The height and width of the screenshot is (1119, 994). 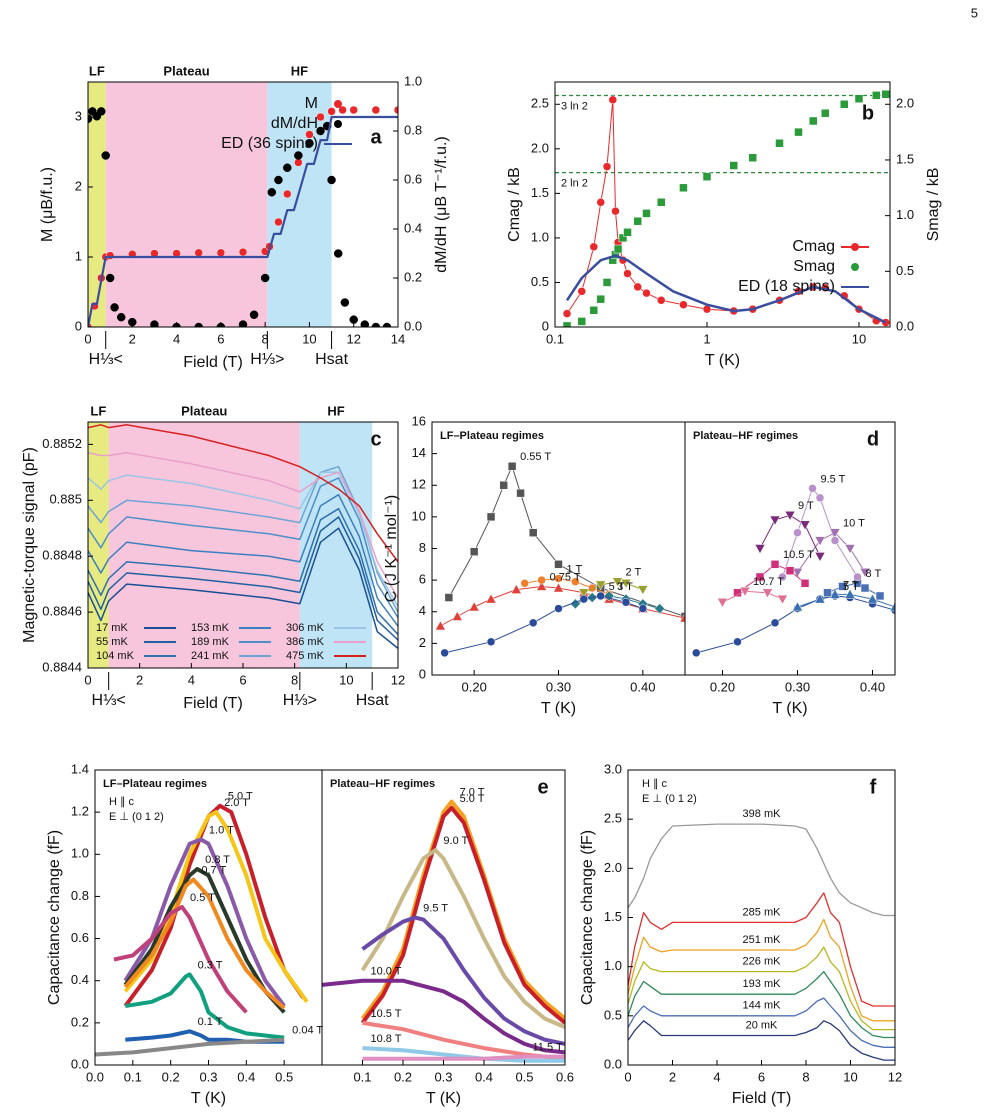 What do you see at coordinates (62, 555) in the screenshot?
I see `y-tick-label: 0.8848` at bounding box center [62, 555].